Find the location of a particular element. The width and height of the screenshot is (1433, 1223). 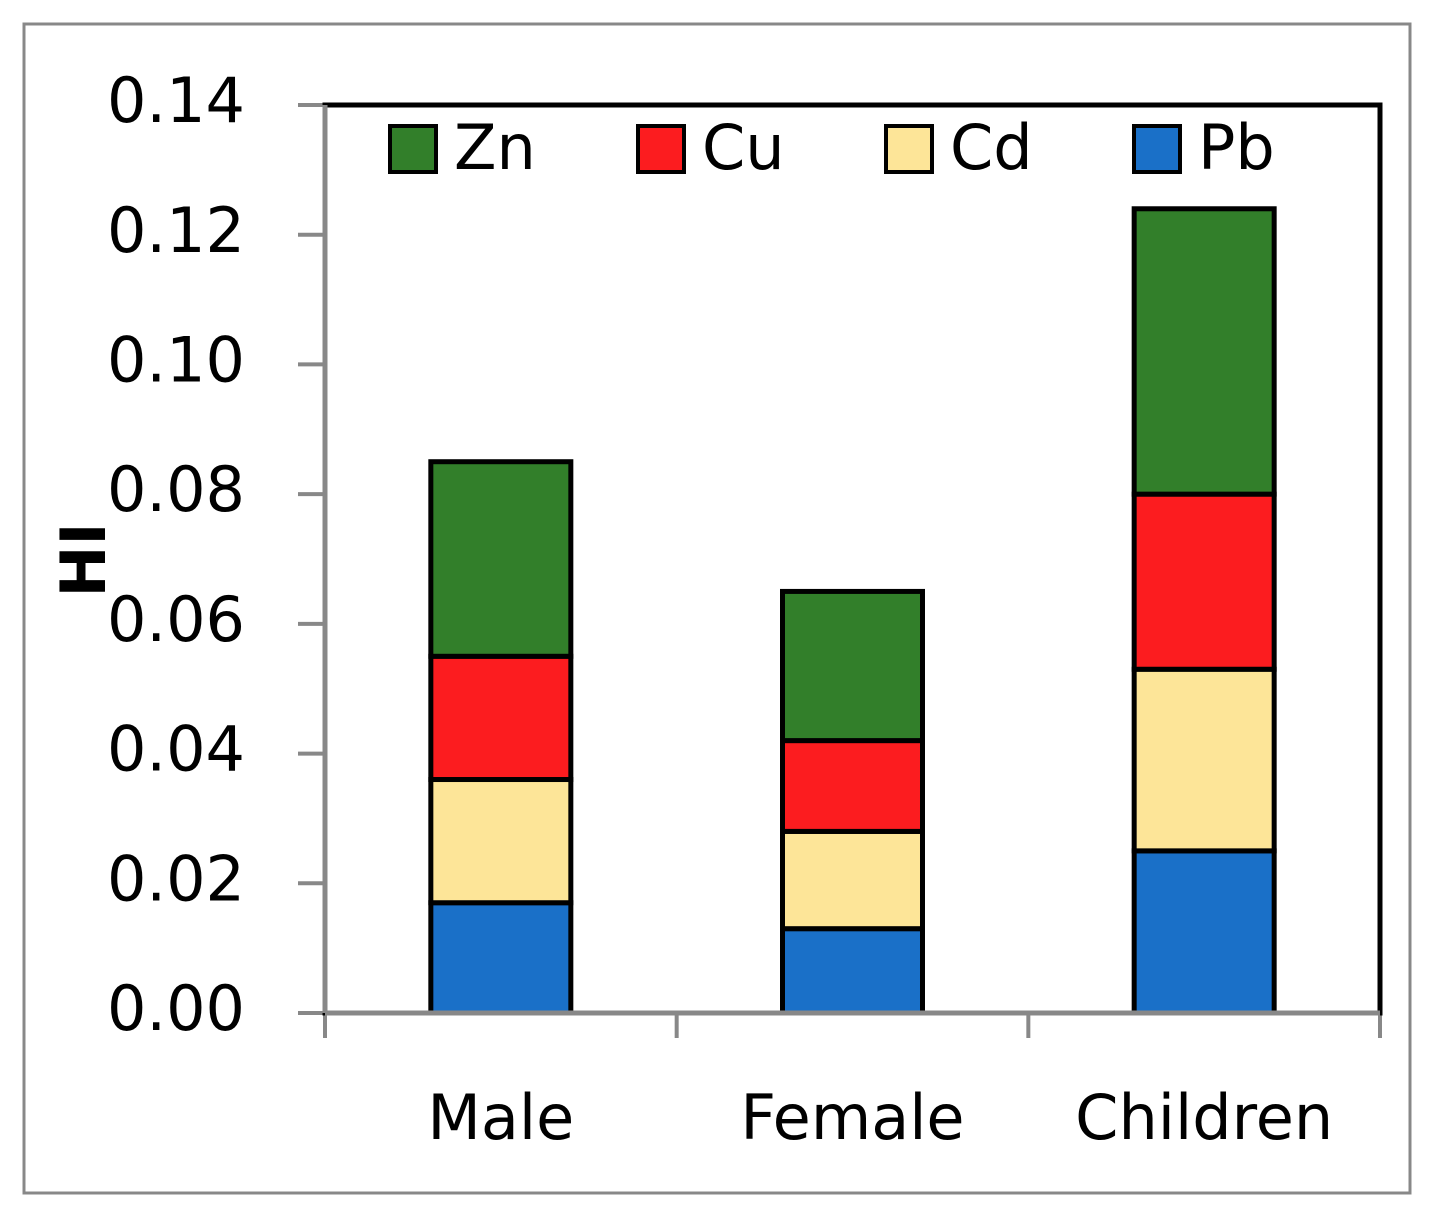

legend-label: Cd is located at coordinates (991, 147).